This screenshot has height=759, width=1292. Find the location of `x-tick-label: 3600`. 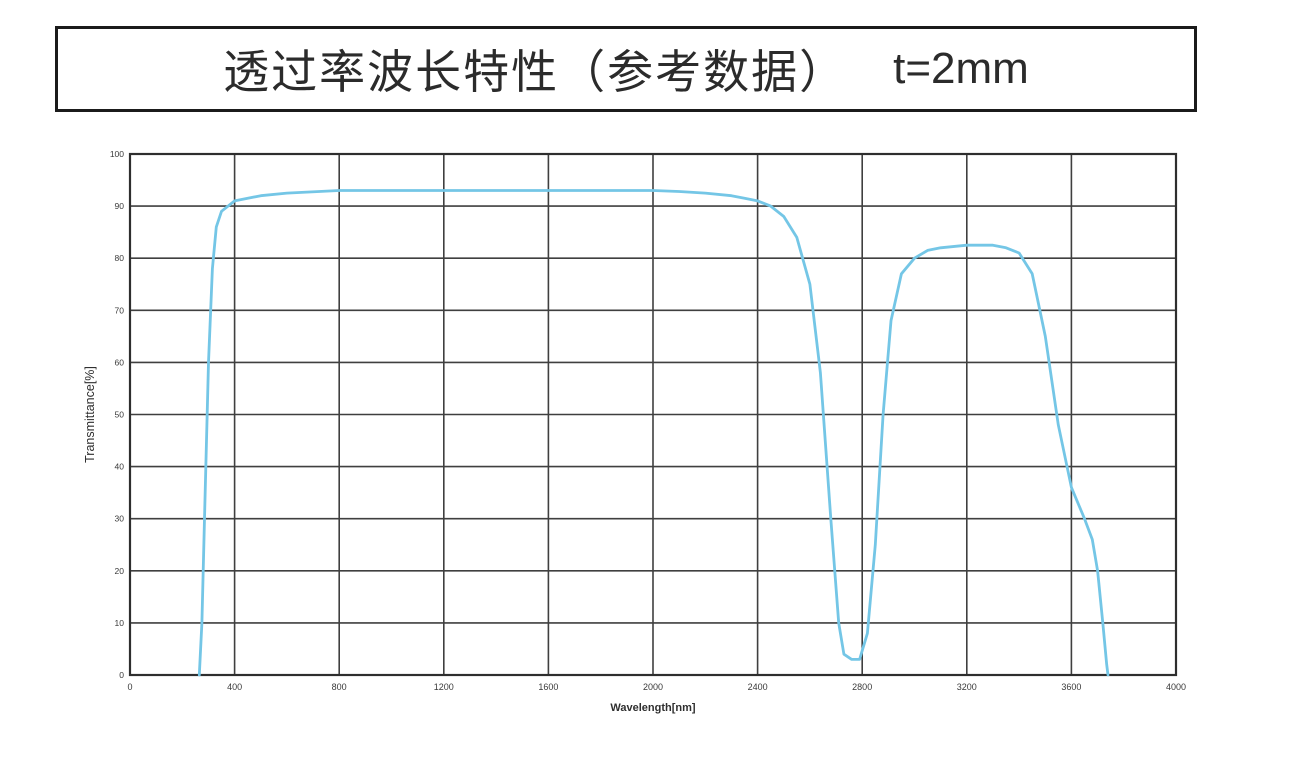

x-tick-label: 3600 is located at coordinates (1071, 687).